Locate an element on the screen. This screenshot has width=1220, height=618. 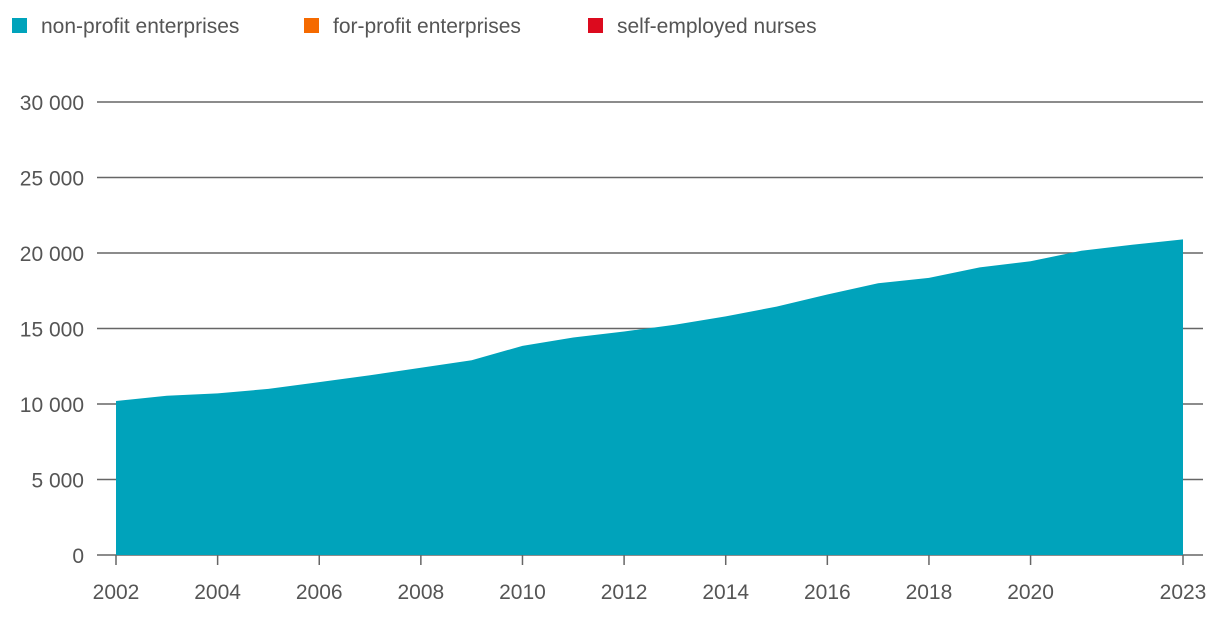
legend-label-2: self-employed nurses is located at coordinates (717, 26).